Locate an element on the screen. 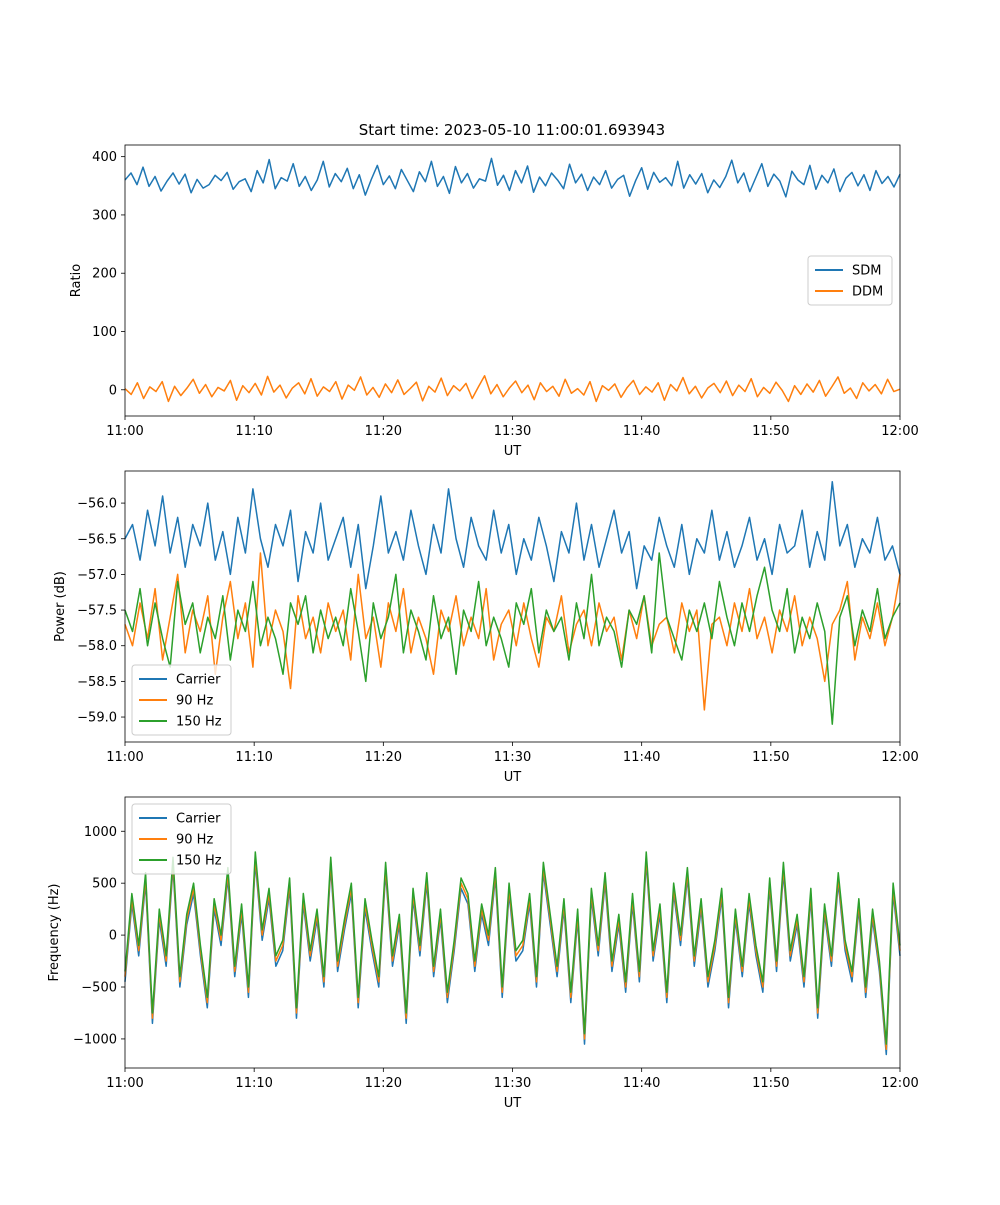 Image resolution: width=1000 pixels, height=1205 pixels. y-tick-label: −57.0 is located at coordinates (97, 575).